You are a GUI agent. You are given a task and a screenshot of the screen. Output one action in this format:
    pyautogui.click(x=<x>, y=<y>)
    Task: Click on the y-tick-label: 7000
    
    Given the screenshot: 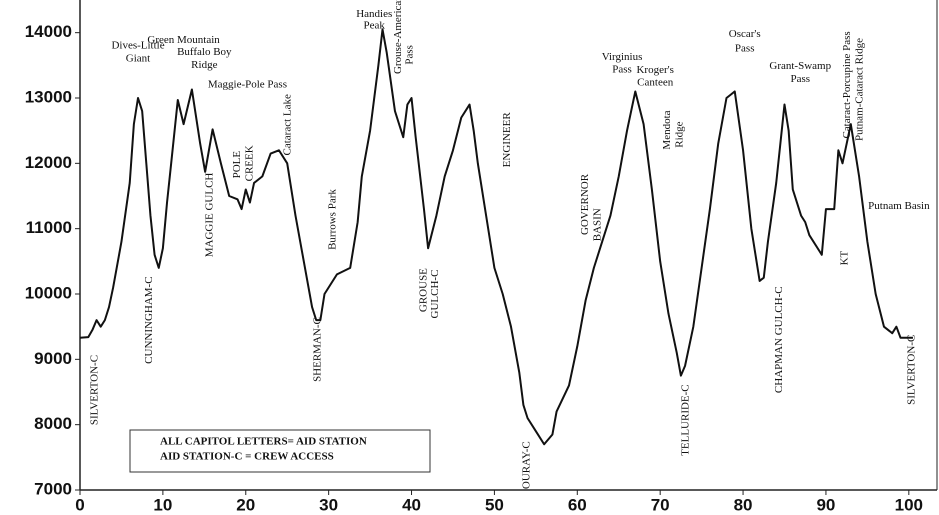 What is the action you would take?
    pyautogui.click(x=53, y=488)
    